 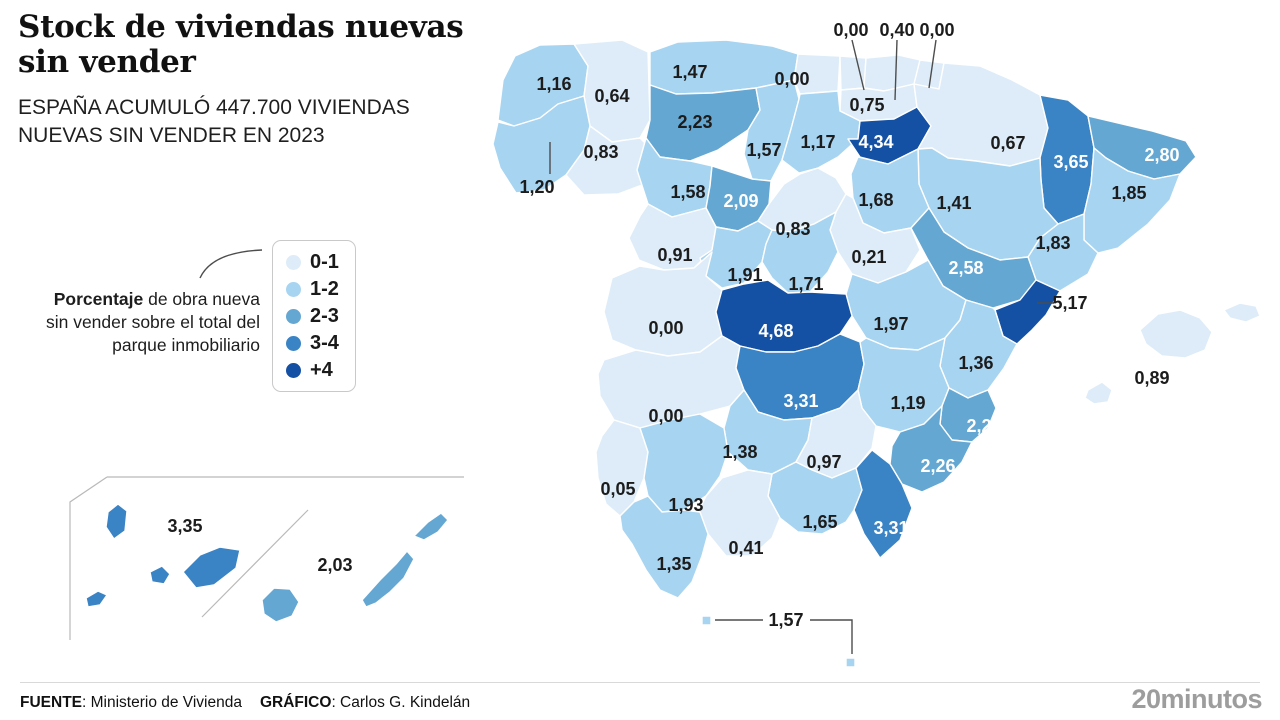 I want to click on subtitle-line-1: ESPAÑA ACUMULÓ 447.700 VIVIENDAS, so click(x=214, y=108).